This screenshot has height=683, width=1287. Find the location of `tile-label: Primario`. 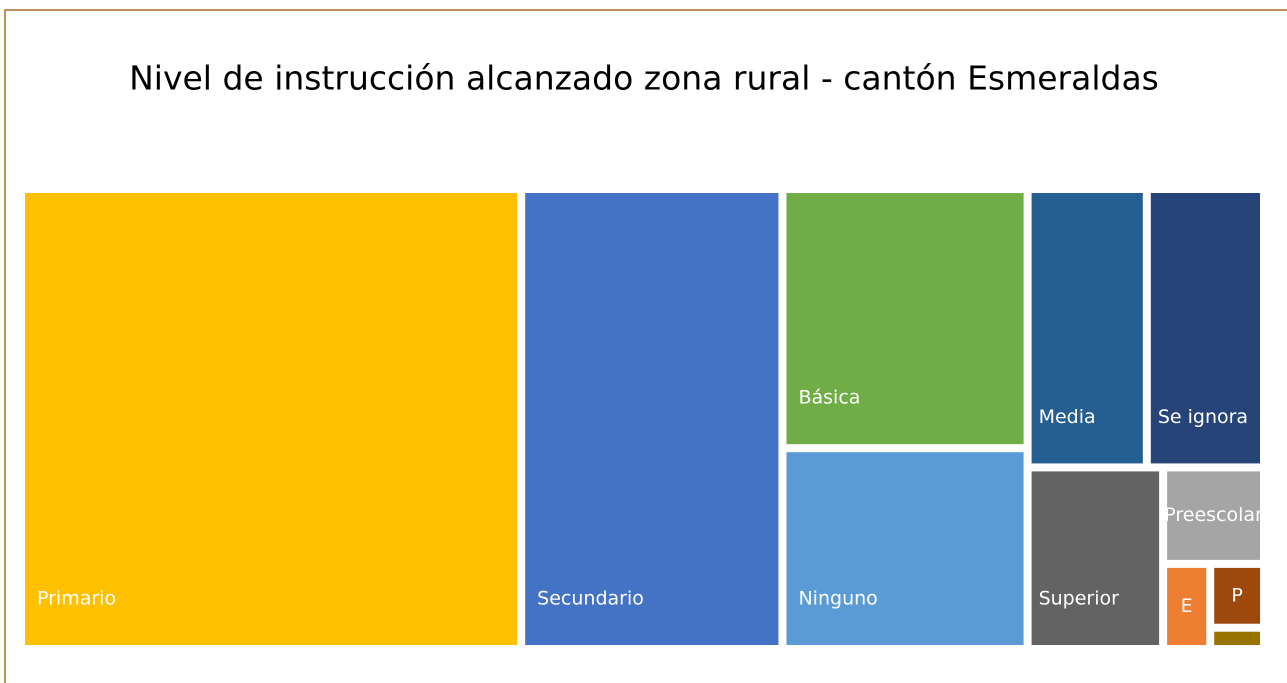

tile-label: Primario is located at coordinates (76, 599).